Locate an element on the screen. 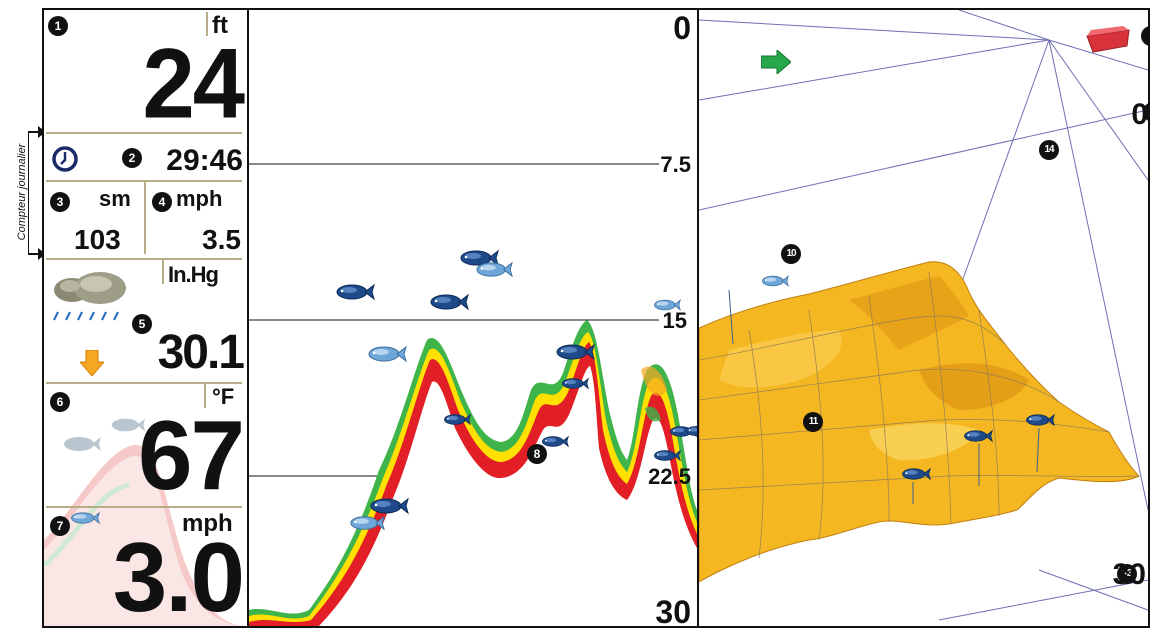 This screenshot has height=634, width=1154. speed-small-unit: mph is located at coordinates (199, 198).